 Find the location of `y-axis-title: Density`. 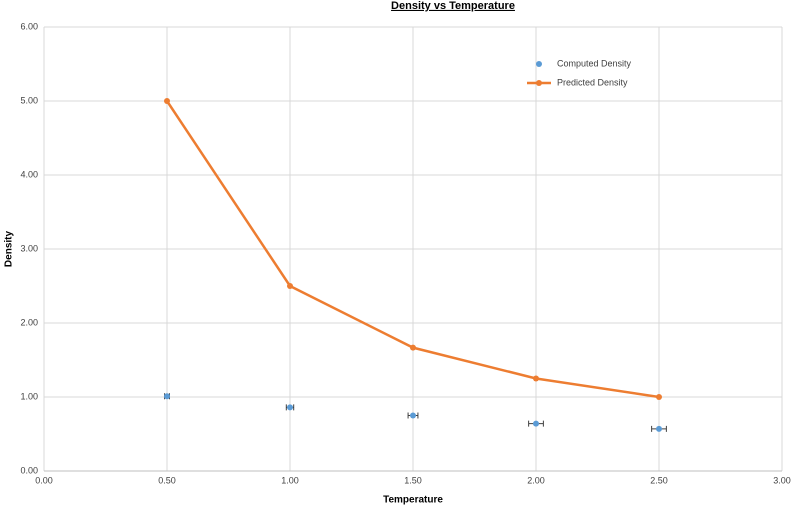

y-axis-title: Density is located at coordinates (9, 249).